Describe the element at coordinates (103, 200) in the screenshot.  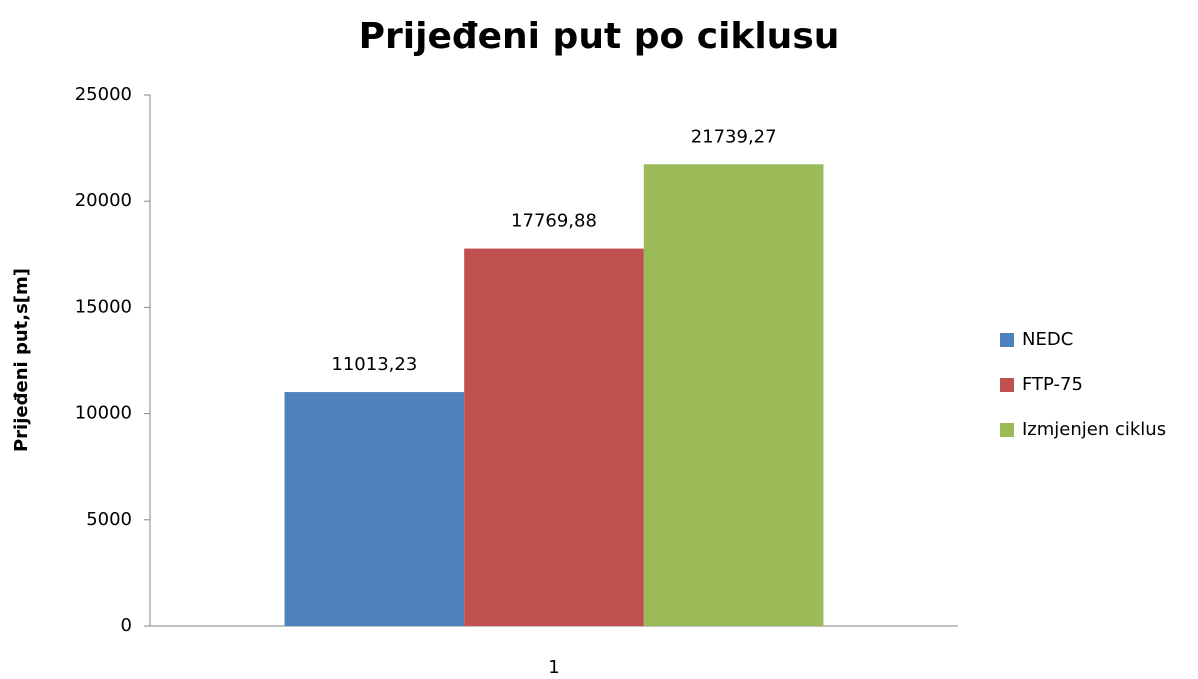
I see `y-tick-label: 20000` at that location.